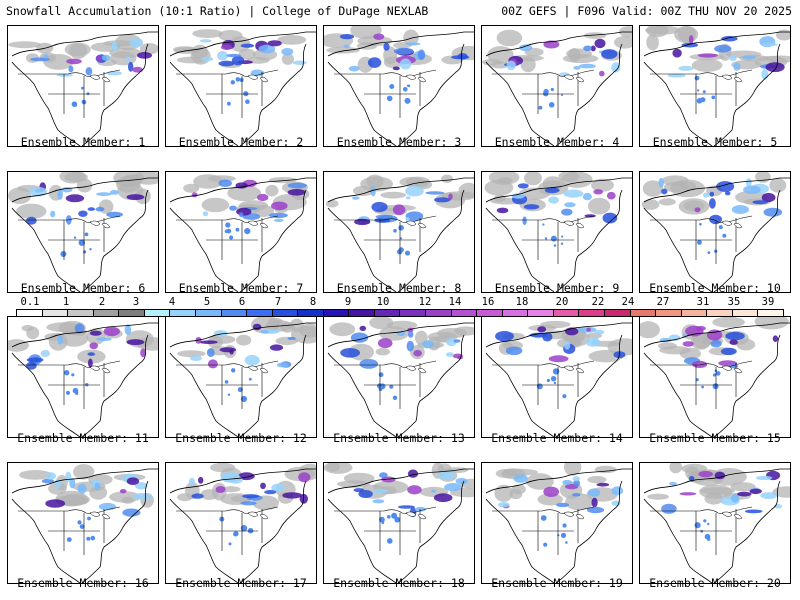 Image resolution: width=800 pixels, height=600 pixels. I want to click on ensemble-member-label: Ensemble Member: 19, so click(557, 583).